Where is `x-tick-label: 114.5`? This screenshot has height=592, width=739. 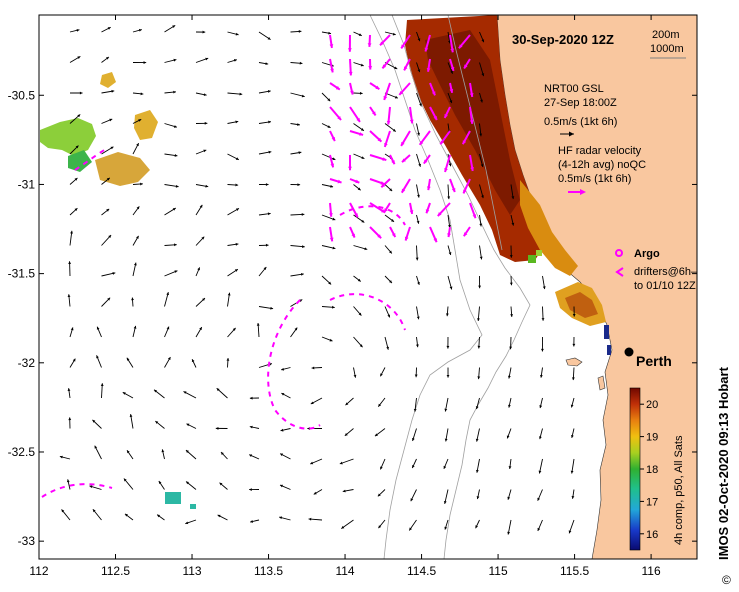
x-tick-label: 114.5 is located at coordinates (421, 571).